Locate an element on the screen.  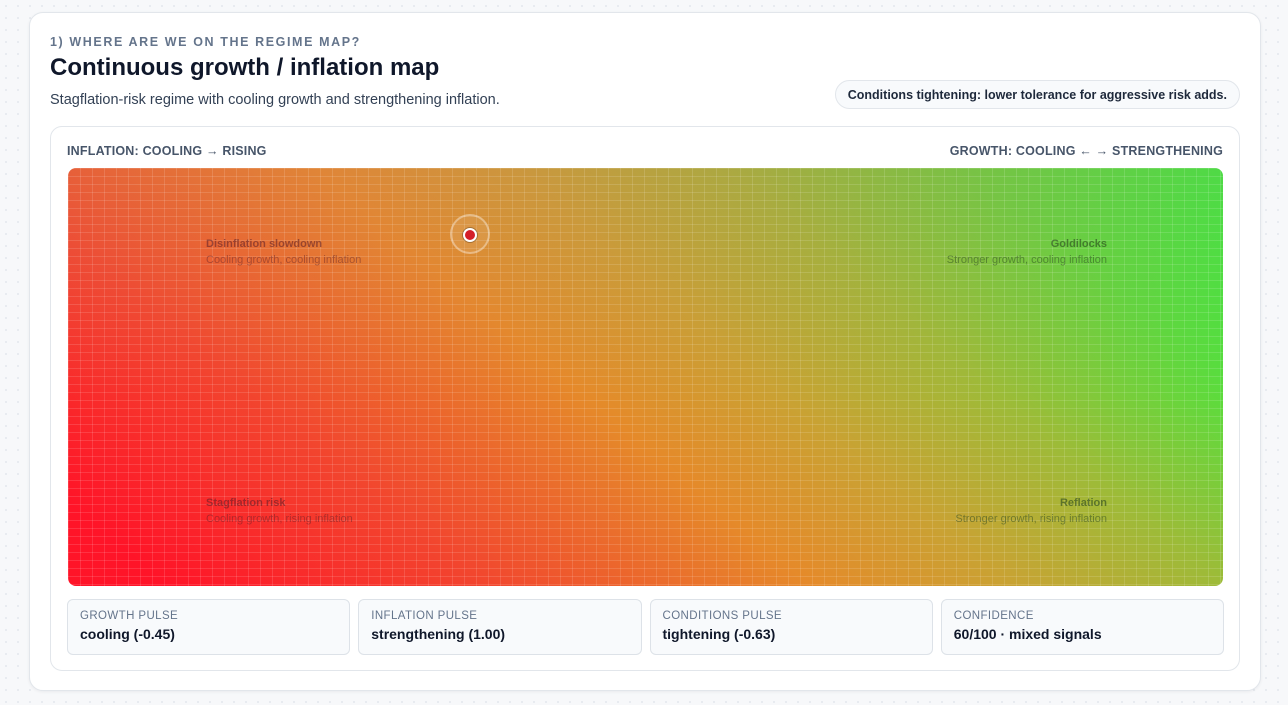
stat-value: strengthening (1.00) is located at coordinates (438, 634).